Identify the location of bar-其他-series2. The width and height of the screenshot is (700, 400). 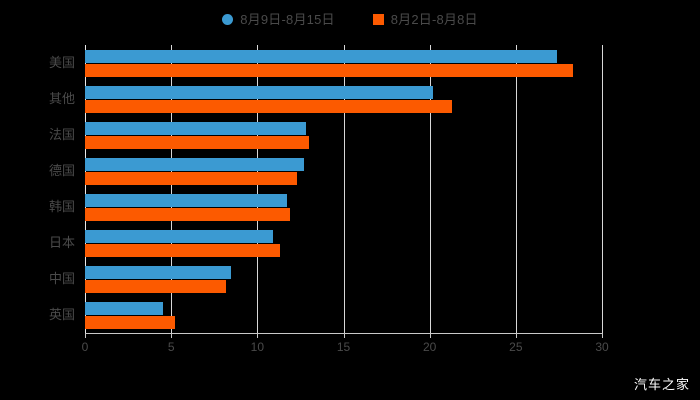
(269, 106).